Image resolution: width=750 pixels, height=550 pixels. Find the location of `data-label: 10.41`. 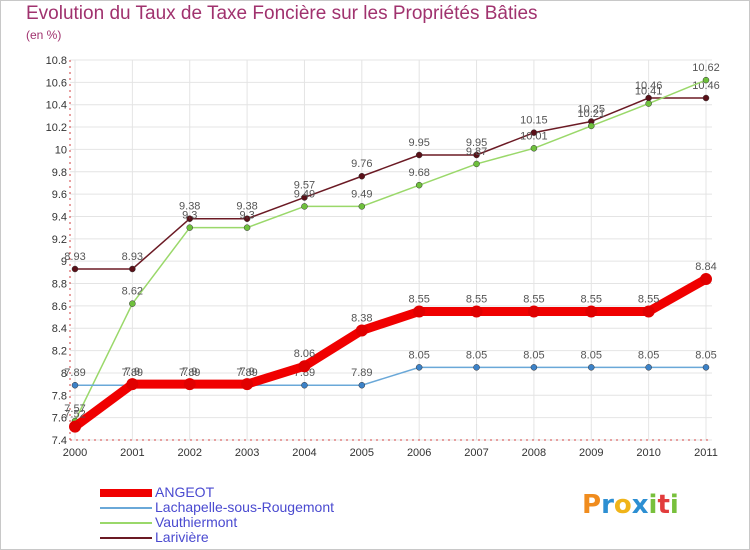

data-label: 10.41 is located at coordinates (649, 92).